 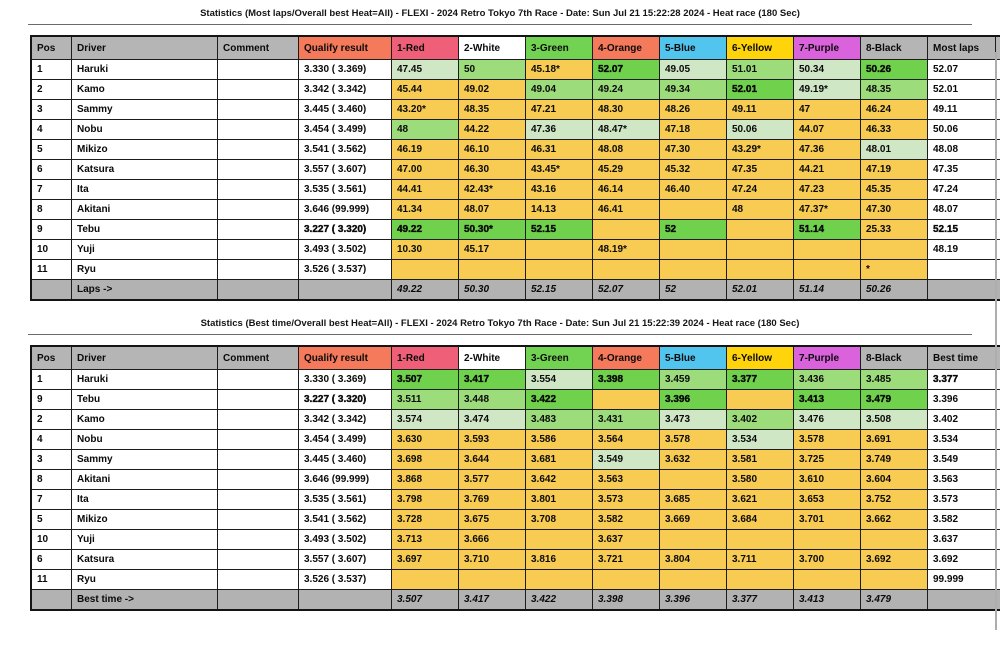 I want to click on heat-result-cell-3-green: 3.554, so click(x=559, y=379).